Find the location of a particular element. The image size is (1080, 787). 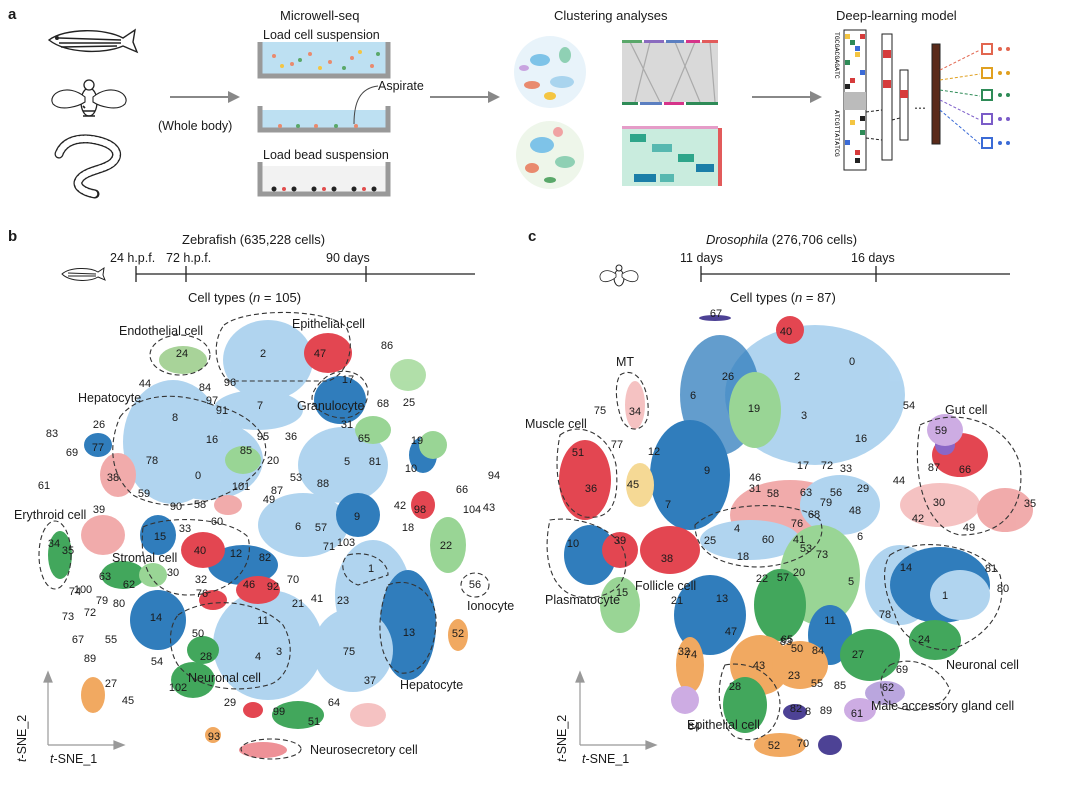

cluster-number: 17 is located at coordinates (348, 380).